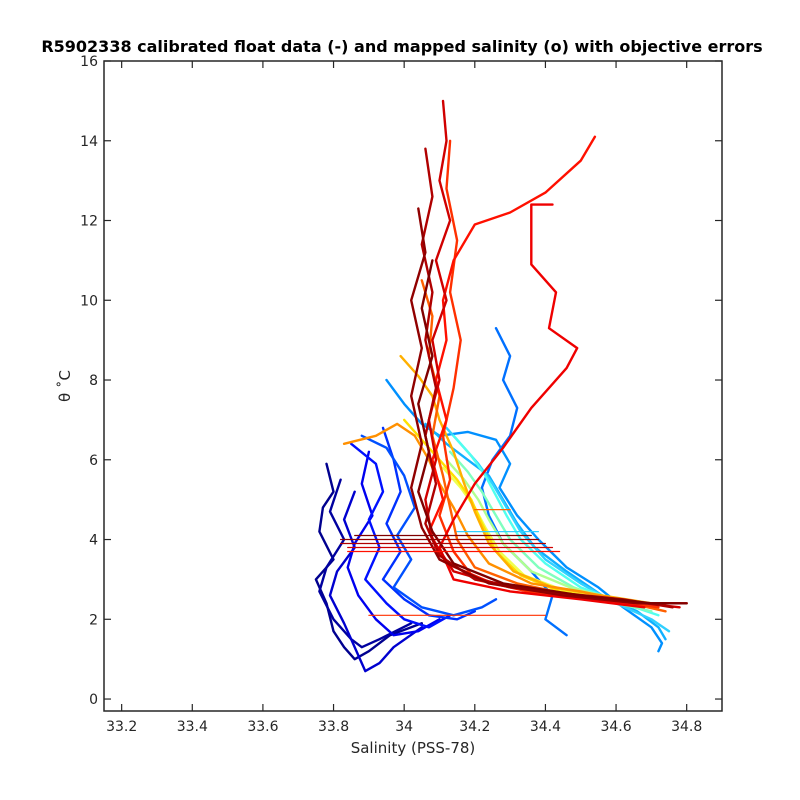 This screenshot has width=800, height=800. Describe the element at coordinates (545, 727) in the screenshot. I see `x-tick-label-6: 34.4` at that location.